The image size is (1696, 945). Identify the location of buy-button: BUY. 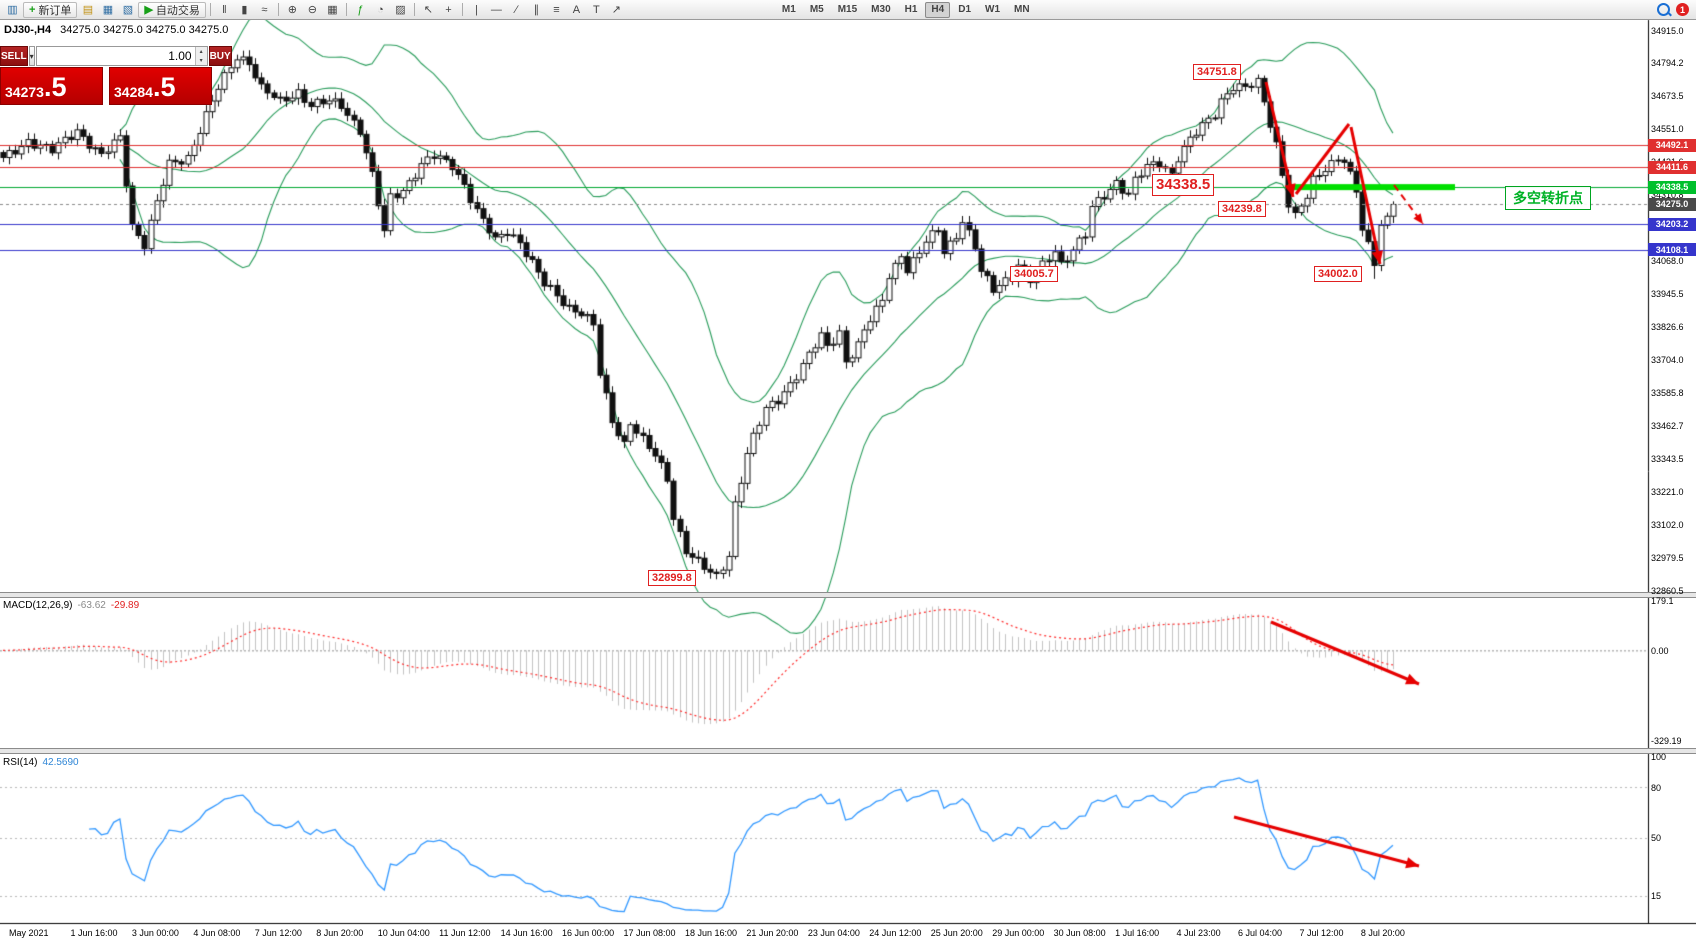
(220, 56).